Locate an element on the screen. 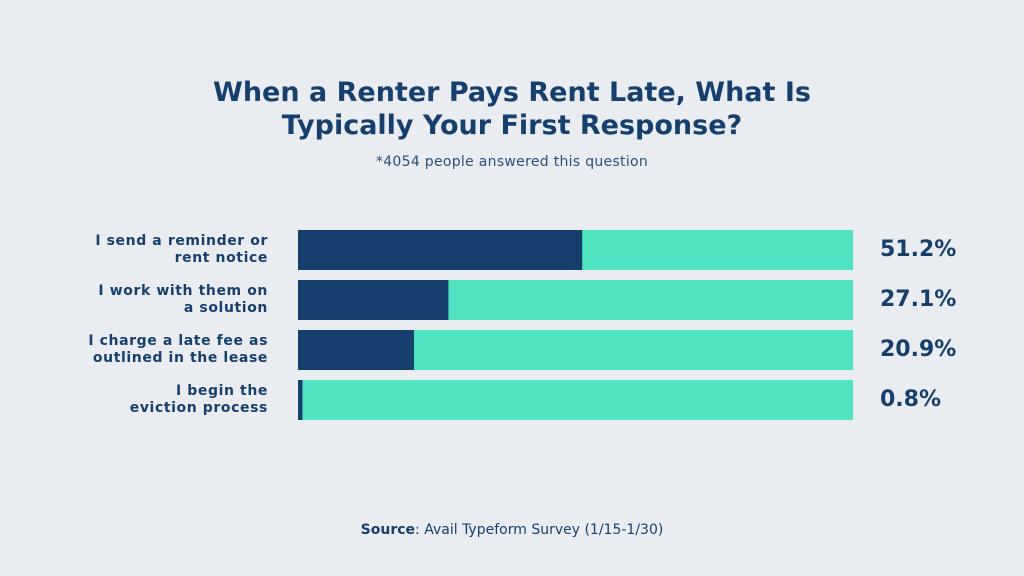  value-label: 51.2% is located at coordinates (918, 249).